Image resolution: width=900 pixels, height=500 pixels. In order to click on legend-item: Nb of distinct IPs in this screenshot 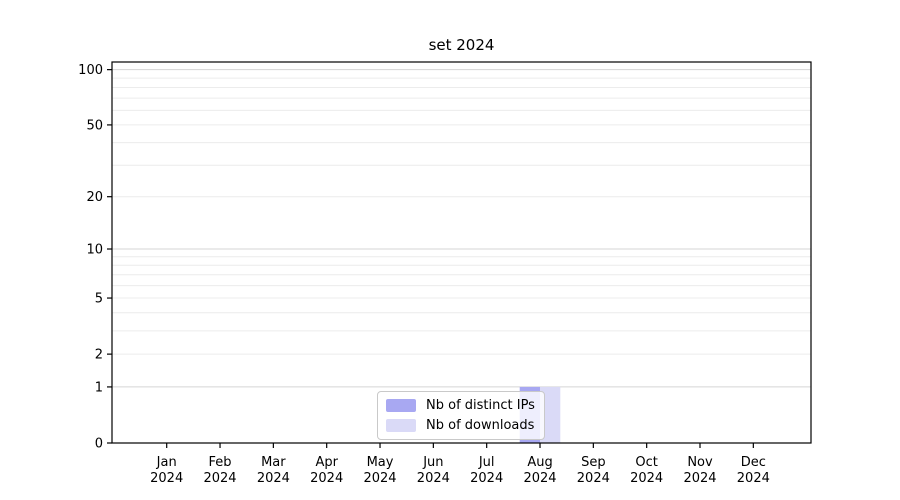, I will do `click(461, 405)`.